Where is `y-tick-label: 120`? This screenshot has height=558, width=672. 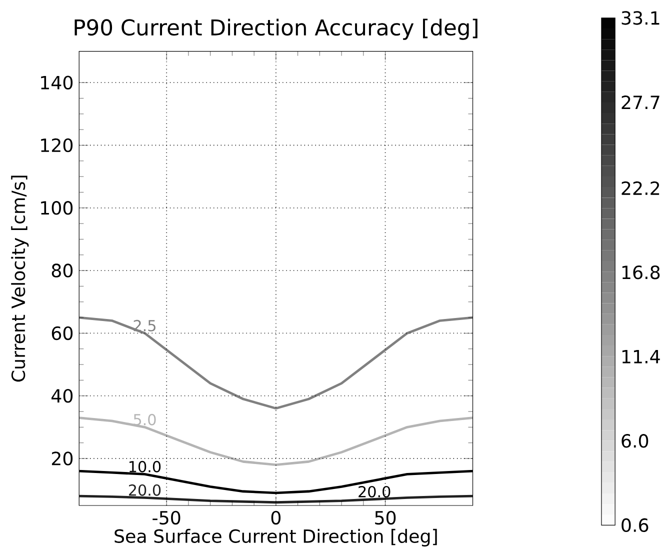
y-tick-label: 120 is located at coordinates (57, 145).